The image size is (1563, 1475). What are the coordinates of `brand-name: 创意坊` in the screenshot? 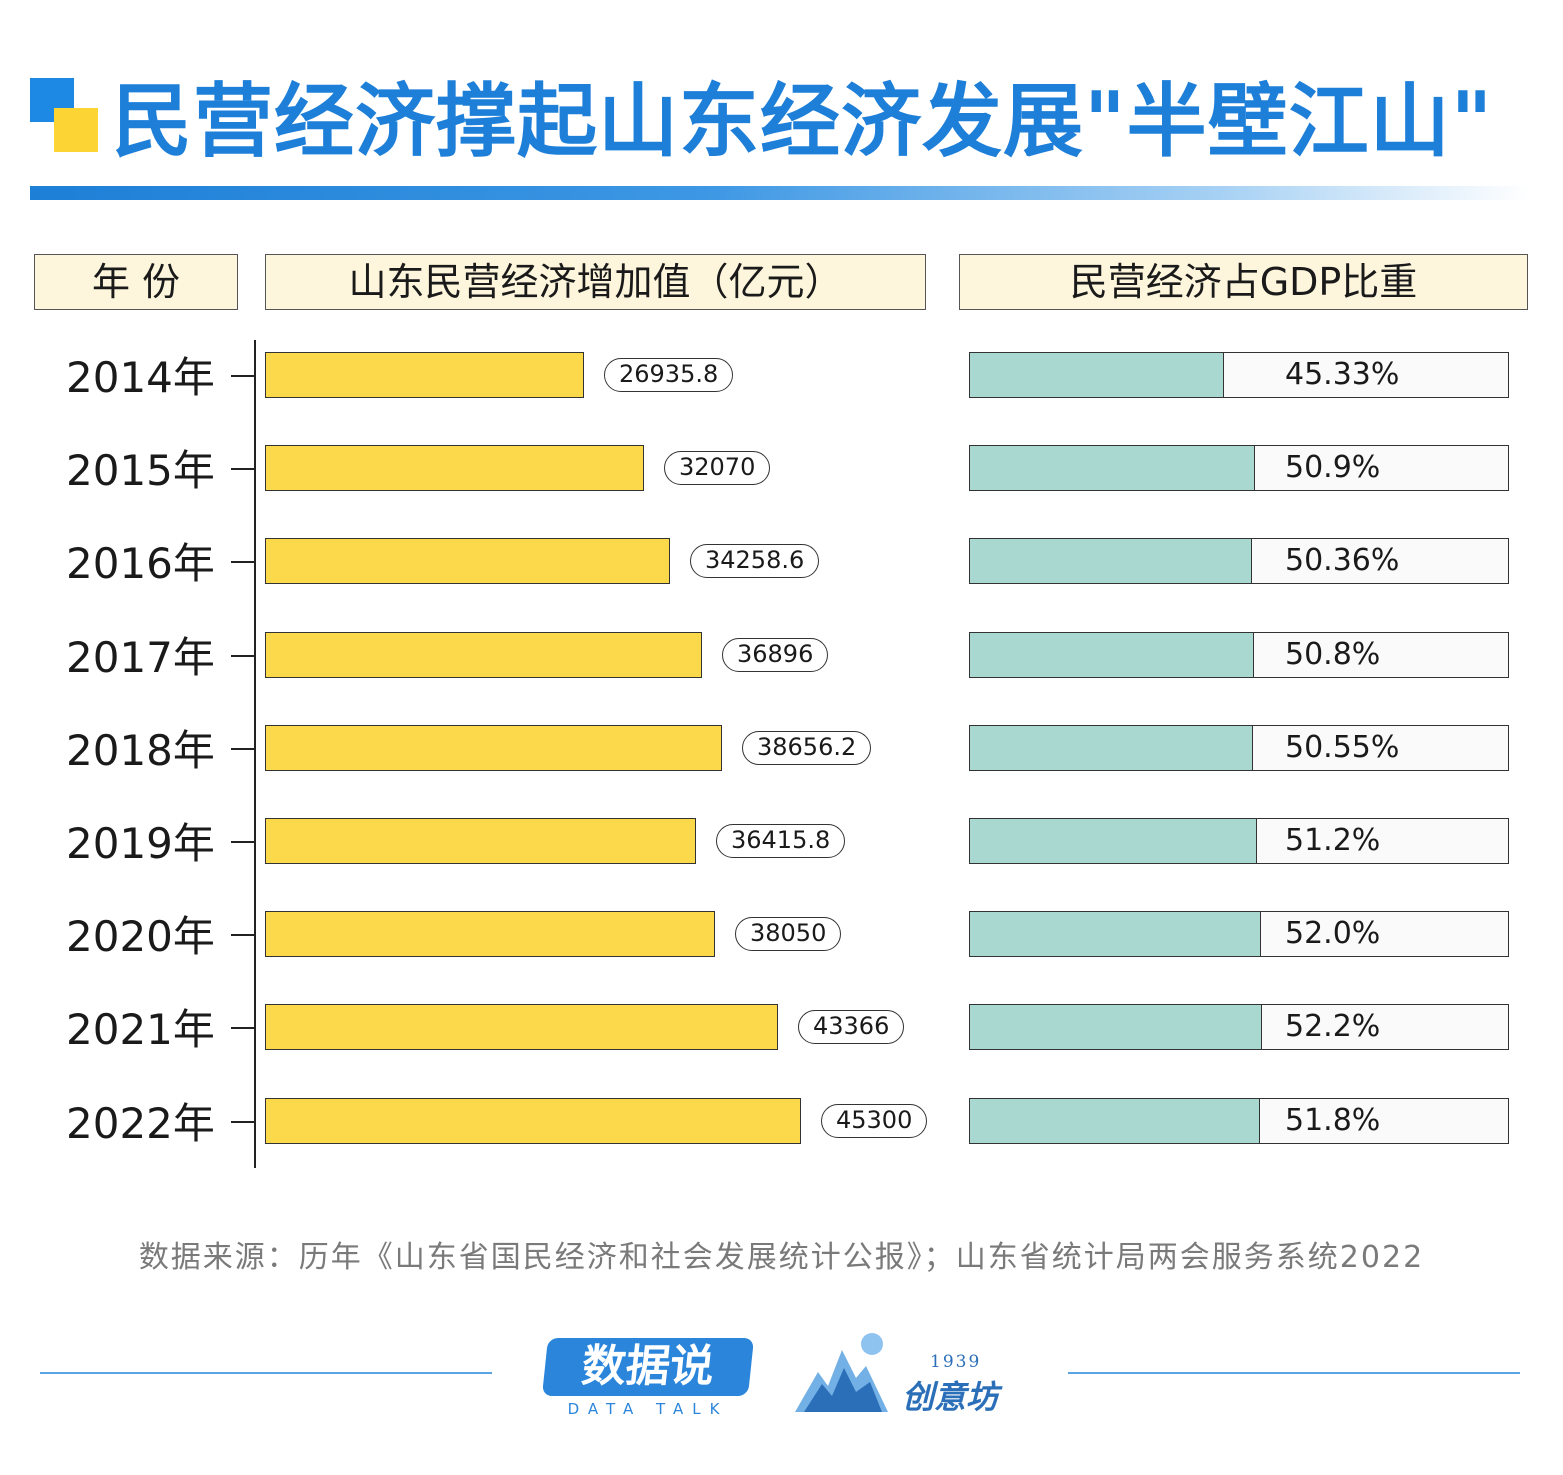 It's located at (950, 1397).